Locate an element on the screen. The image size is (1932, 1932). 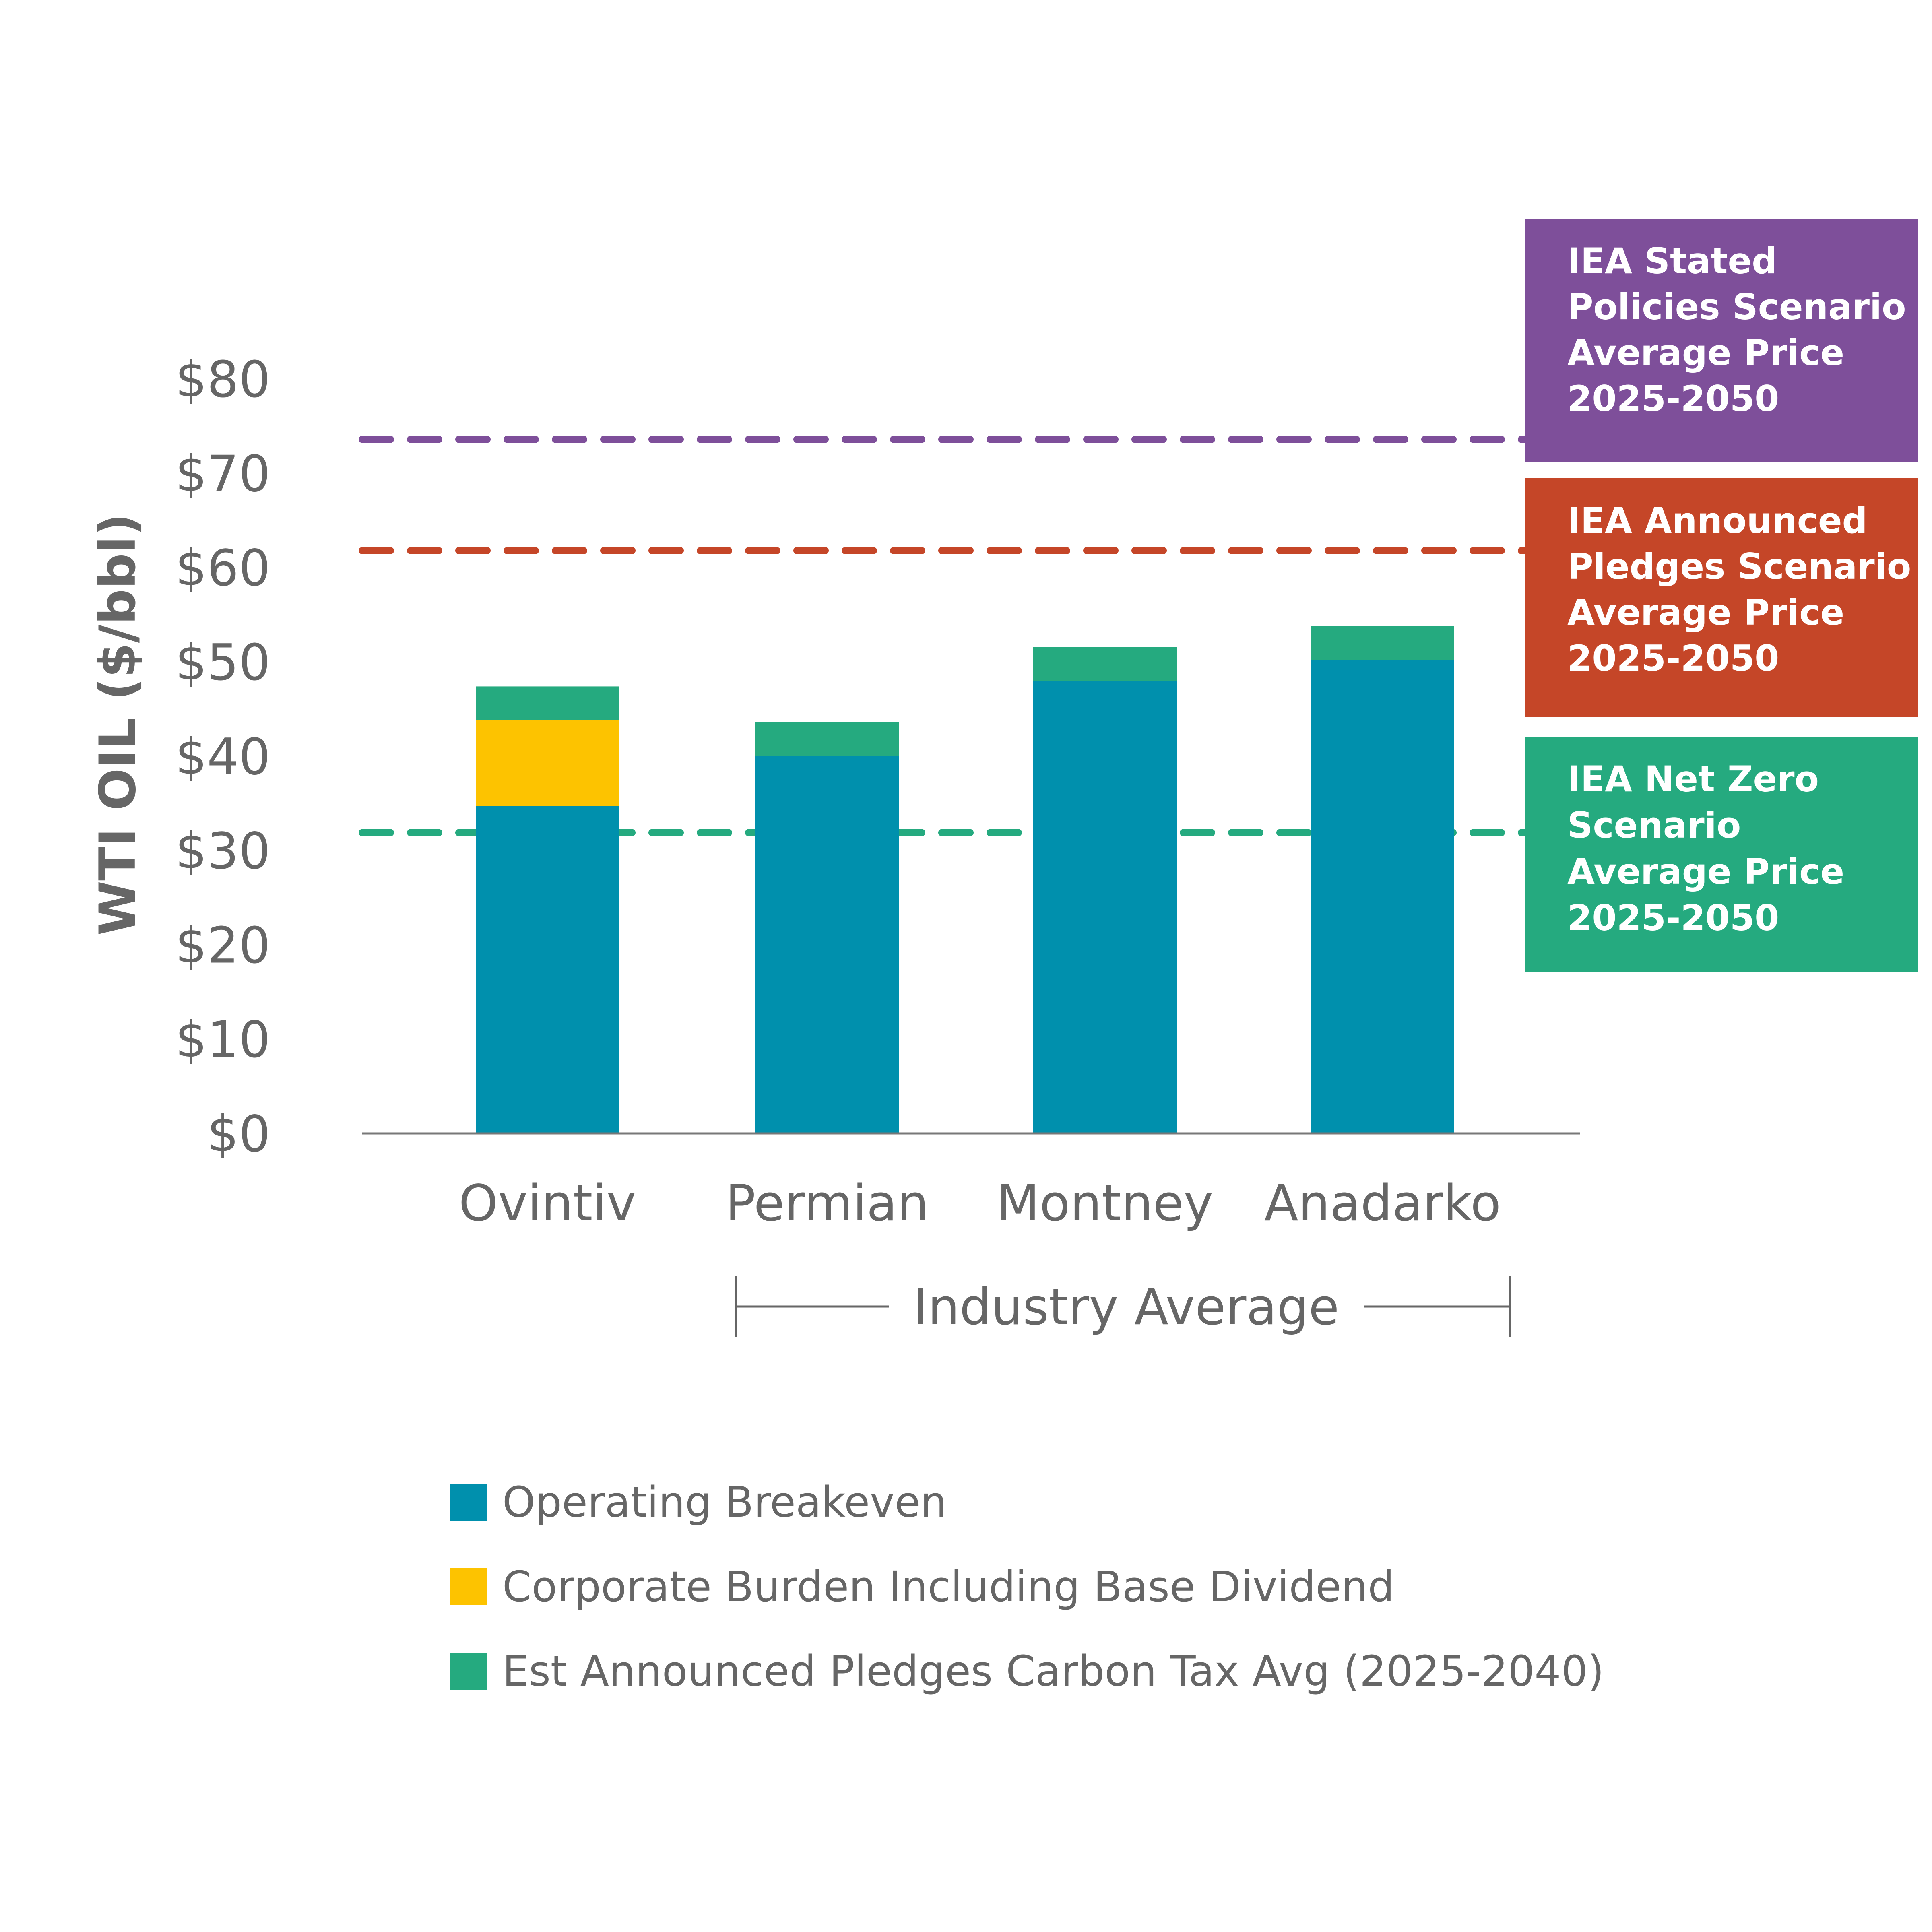
x-tick-label: Permian is located at coordinates (827, 1203).